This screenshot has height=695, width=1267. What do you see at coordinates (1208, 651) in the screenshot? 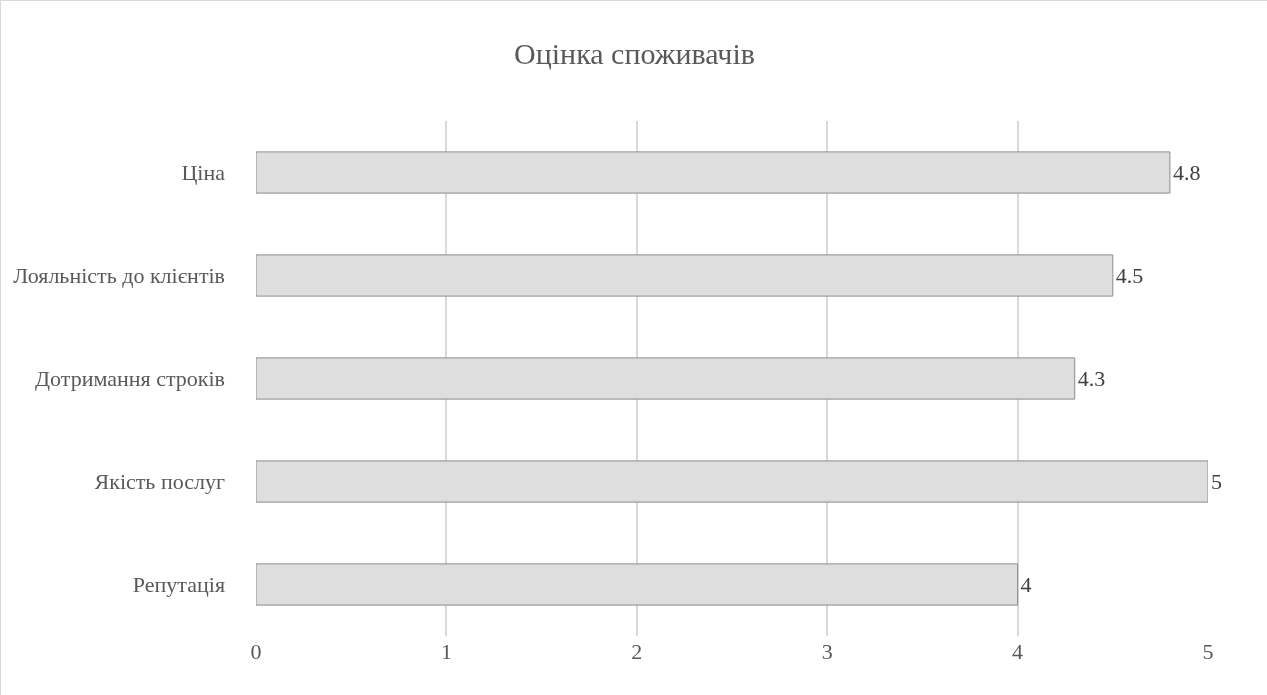
I see `x-tick-label: 5` at bounding box center [1208, 651].